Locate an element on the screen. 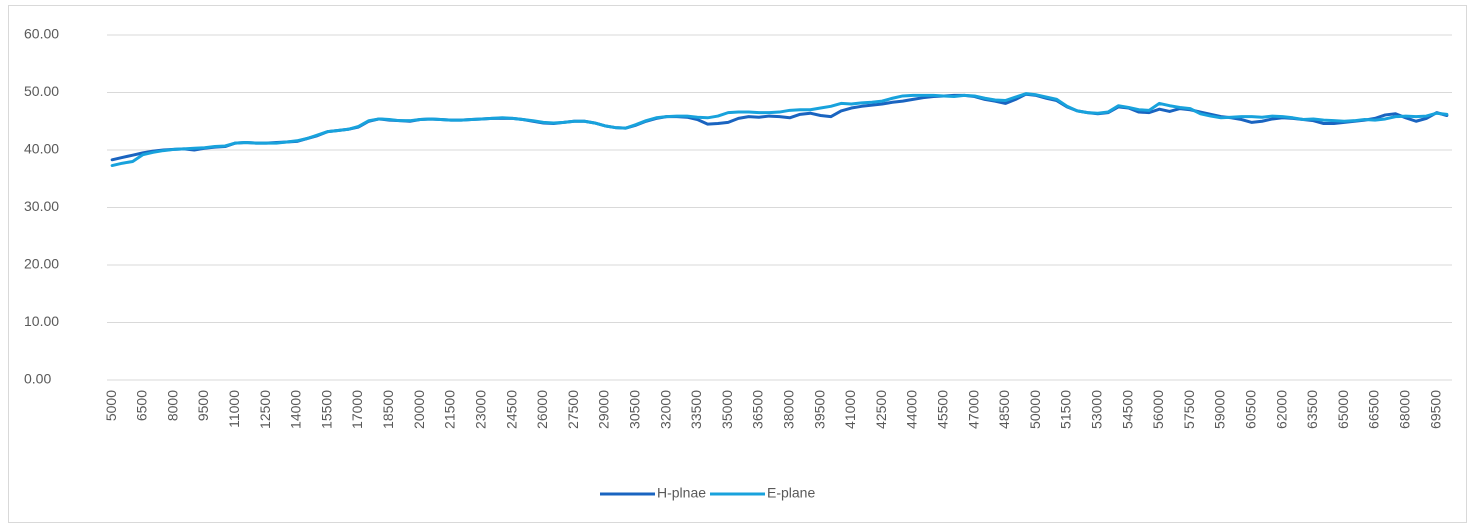 Image resolution: width=1475 pixels, height=529 pixels. x-tick-label: 11000 is located at coordinates (234, 409).